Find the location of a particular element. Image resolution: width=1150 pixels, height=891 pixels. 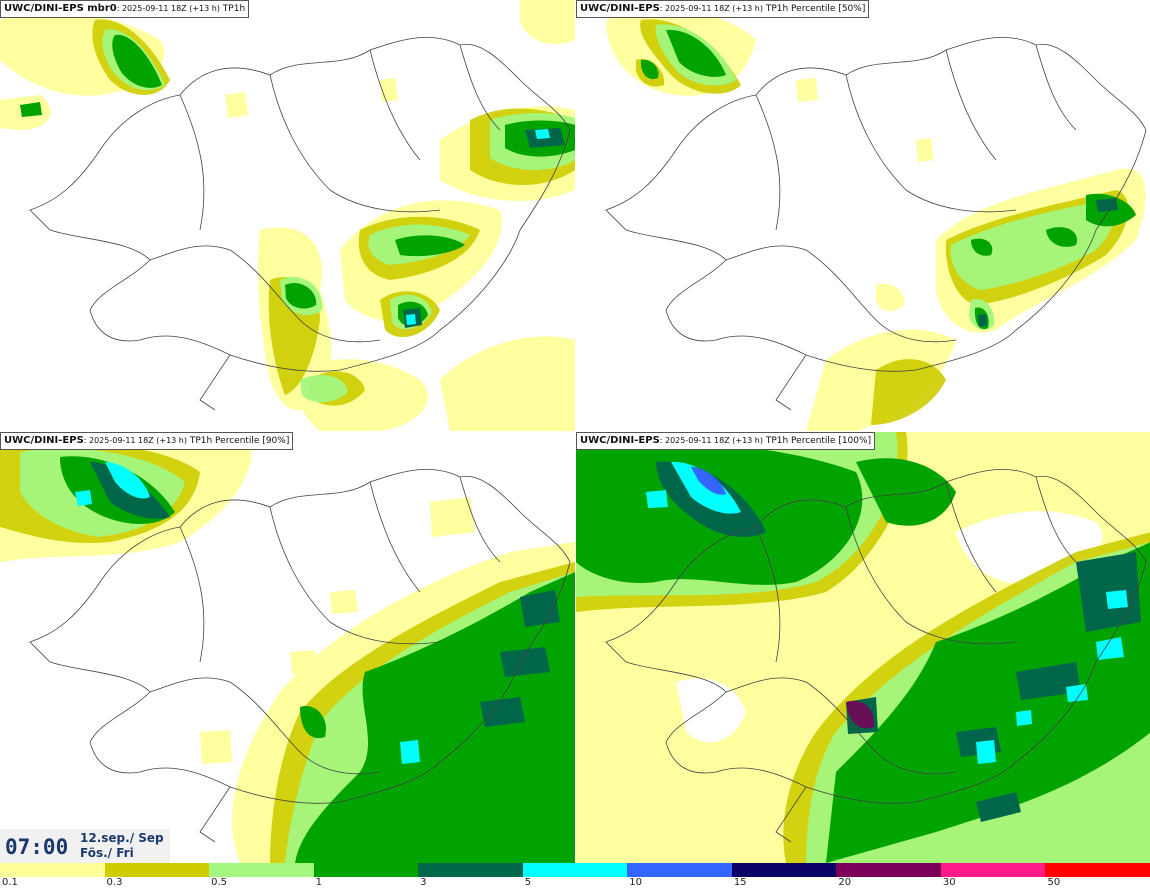

field-name: TP1h is located at coordinates (232, 9).